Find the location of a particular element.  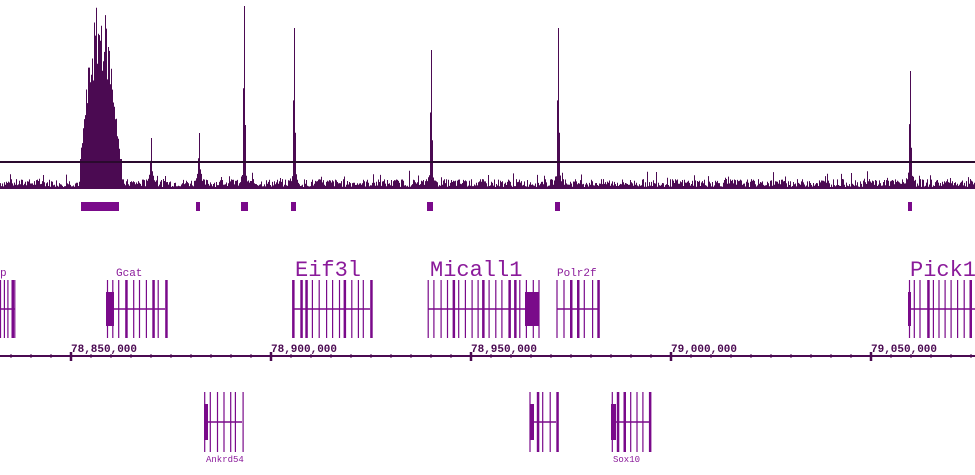

gene-pick1: Pick1 is located at coordinates (941, 298).